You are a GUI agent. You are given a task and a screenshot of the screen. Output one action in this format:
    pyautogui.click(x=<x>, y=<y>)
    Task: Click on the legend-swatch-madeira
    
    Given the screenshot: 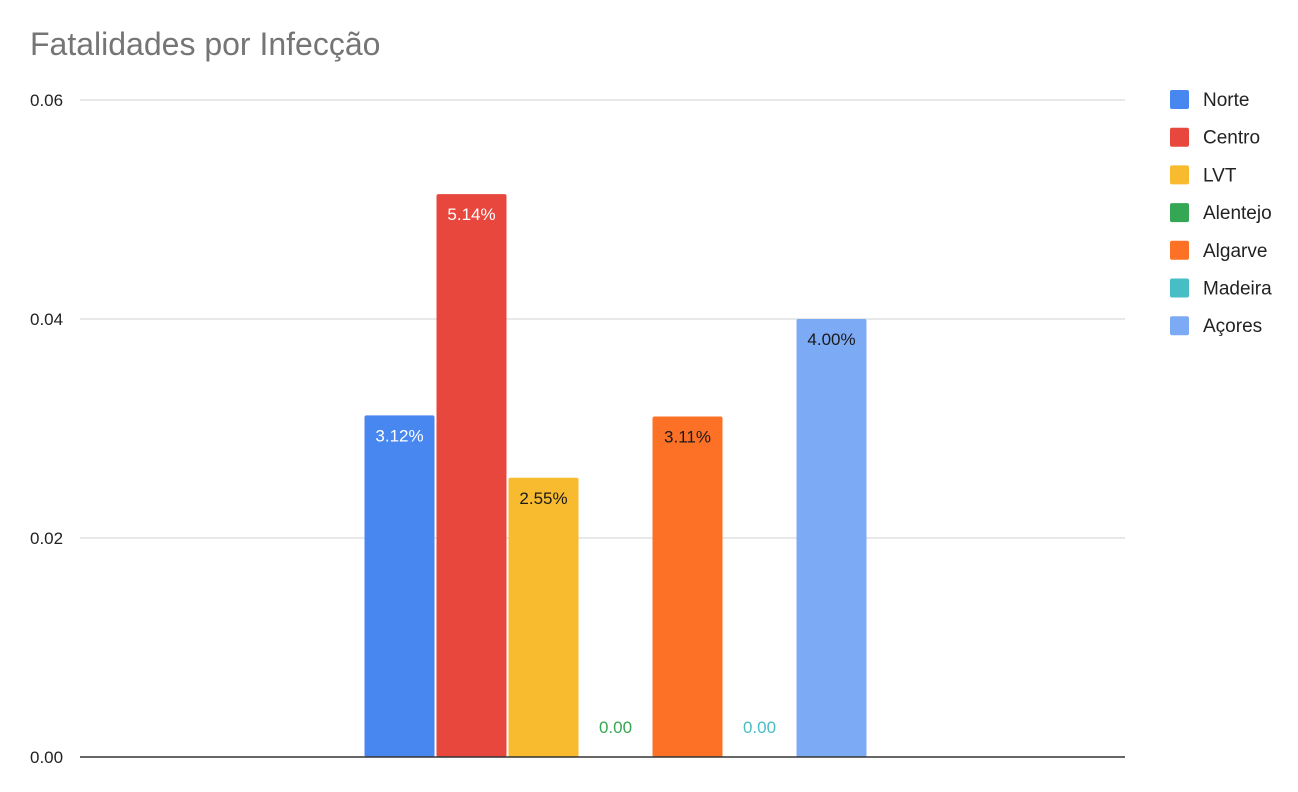 What is the action you would take?
    pyautogui.click(x=1179, y=288)
    